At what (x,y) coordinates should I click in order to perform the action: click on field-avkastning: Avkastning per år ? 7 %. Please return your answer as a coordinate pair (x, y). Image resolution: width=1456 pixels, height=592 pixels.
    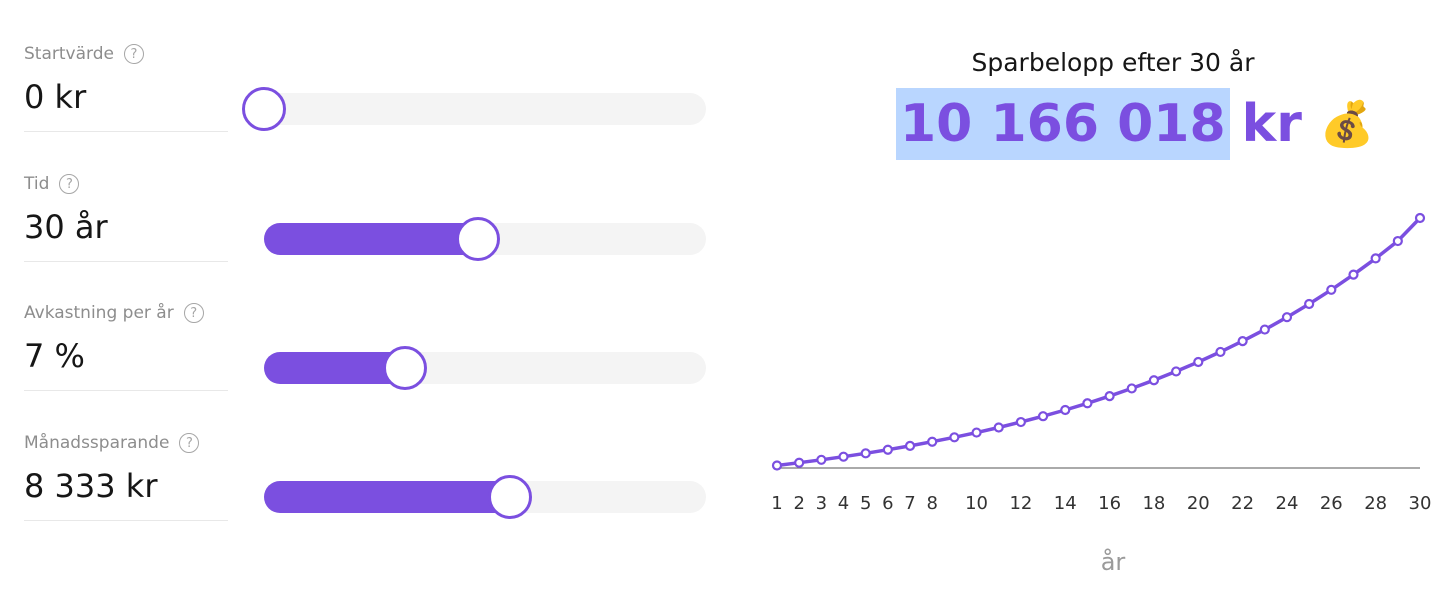
    Looking at the image, I should click on (126, 347).